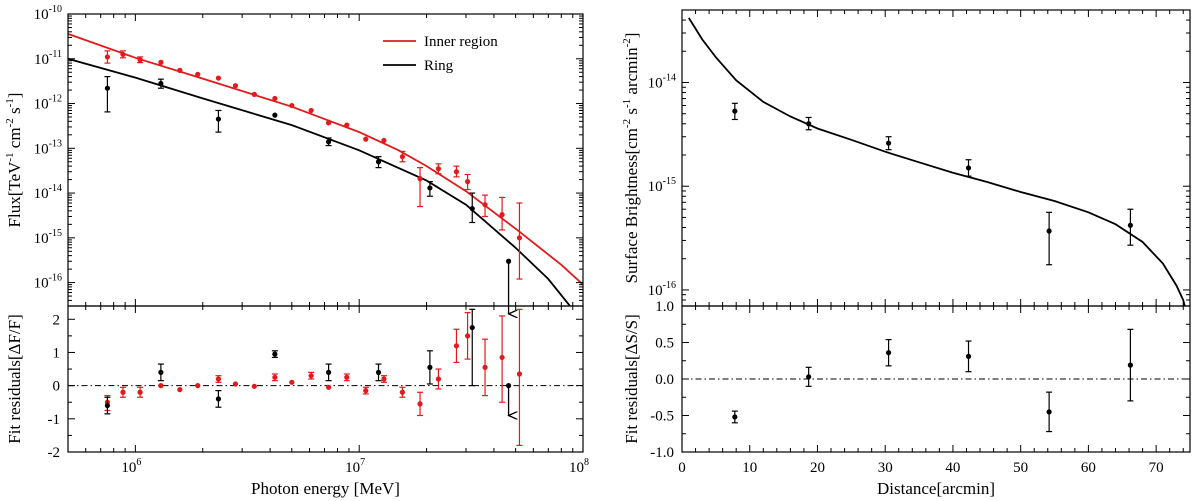 This screenshot has width=1200, height=501. Describe the element at coordinates (54, 420) in the screenshot. I see `left-bottom-ytick-label: -1` at that location.